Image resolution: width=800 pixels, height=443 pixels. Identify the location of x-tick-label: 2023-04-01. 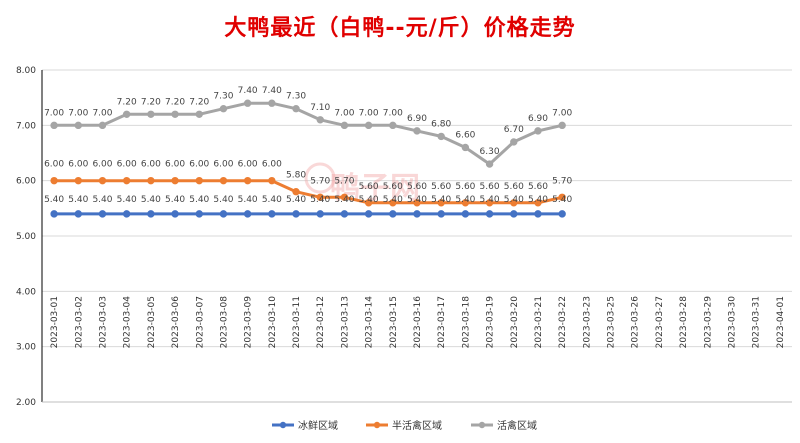
(781, 322).